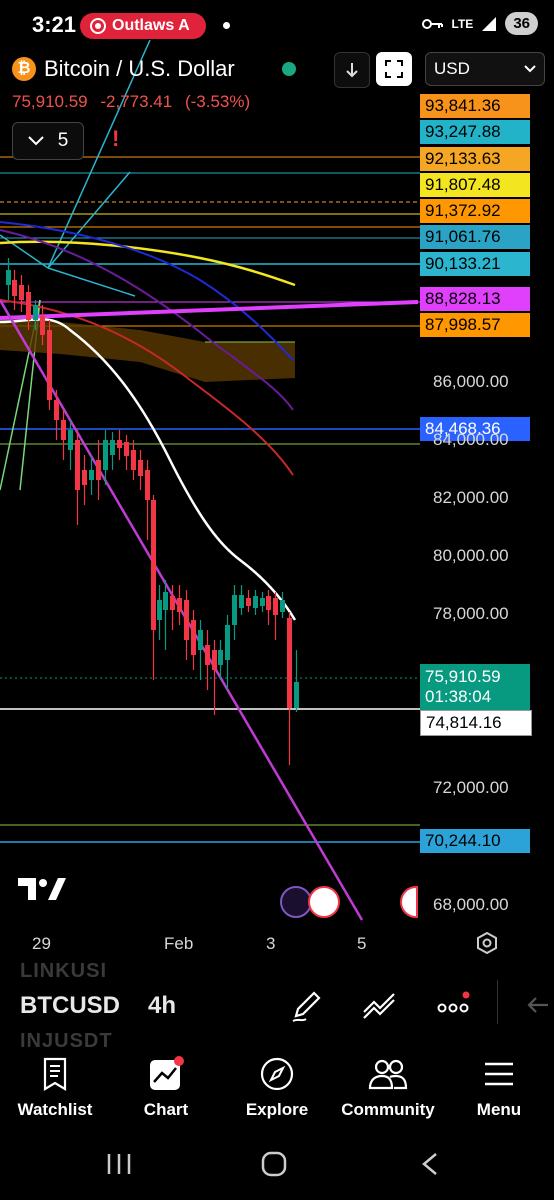 The width and height of the screenshot is (554, 1200). I want to click on status-icons: LTE 36, so click(479, 23).